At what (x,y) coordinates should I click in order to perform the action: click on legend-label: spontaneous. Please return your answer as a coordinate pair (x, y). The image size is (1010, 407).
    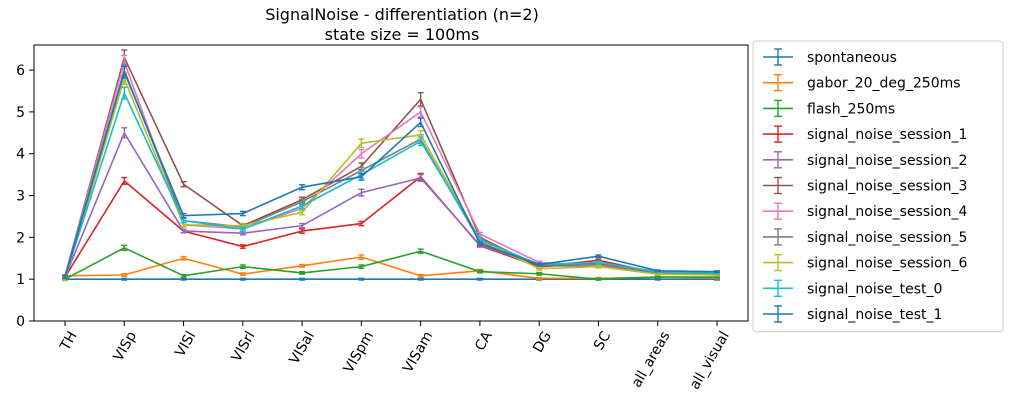
    Looking at the image, I should click on (852, 58).